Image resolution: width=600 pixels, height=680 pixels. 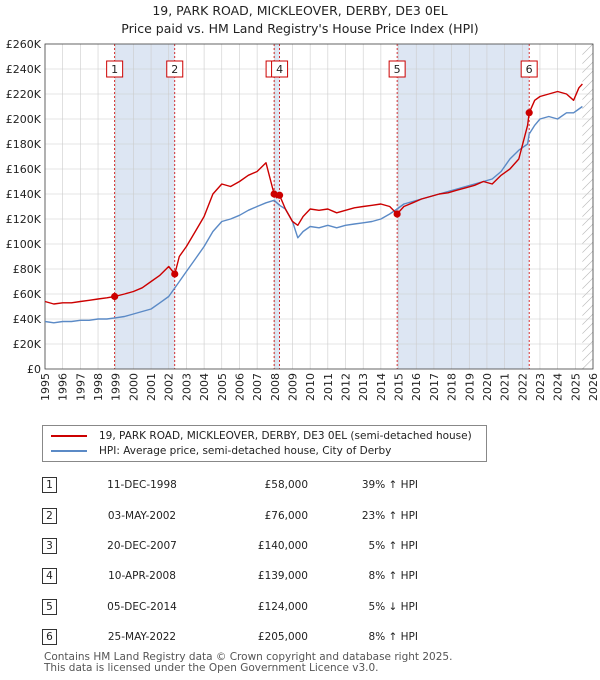 I want to click on transaction-row: 5 05-DEC-2014 £124,000 5% ↓ HPI, so click(x=230, y=607).